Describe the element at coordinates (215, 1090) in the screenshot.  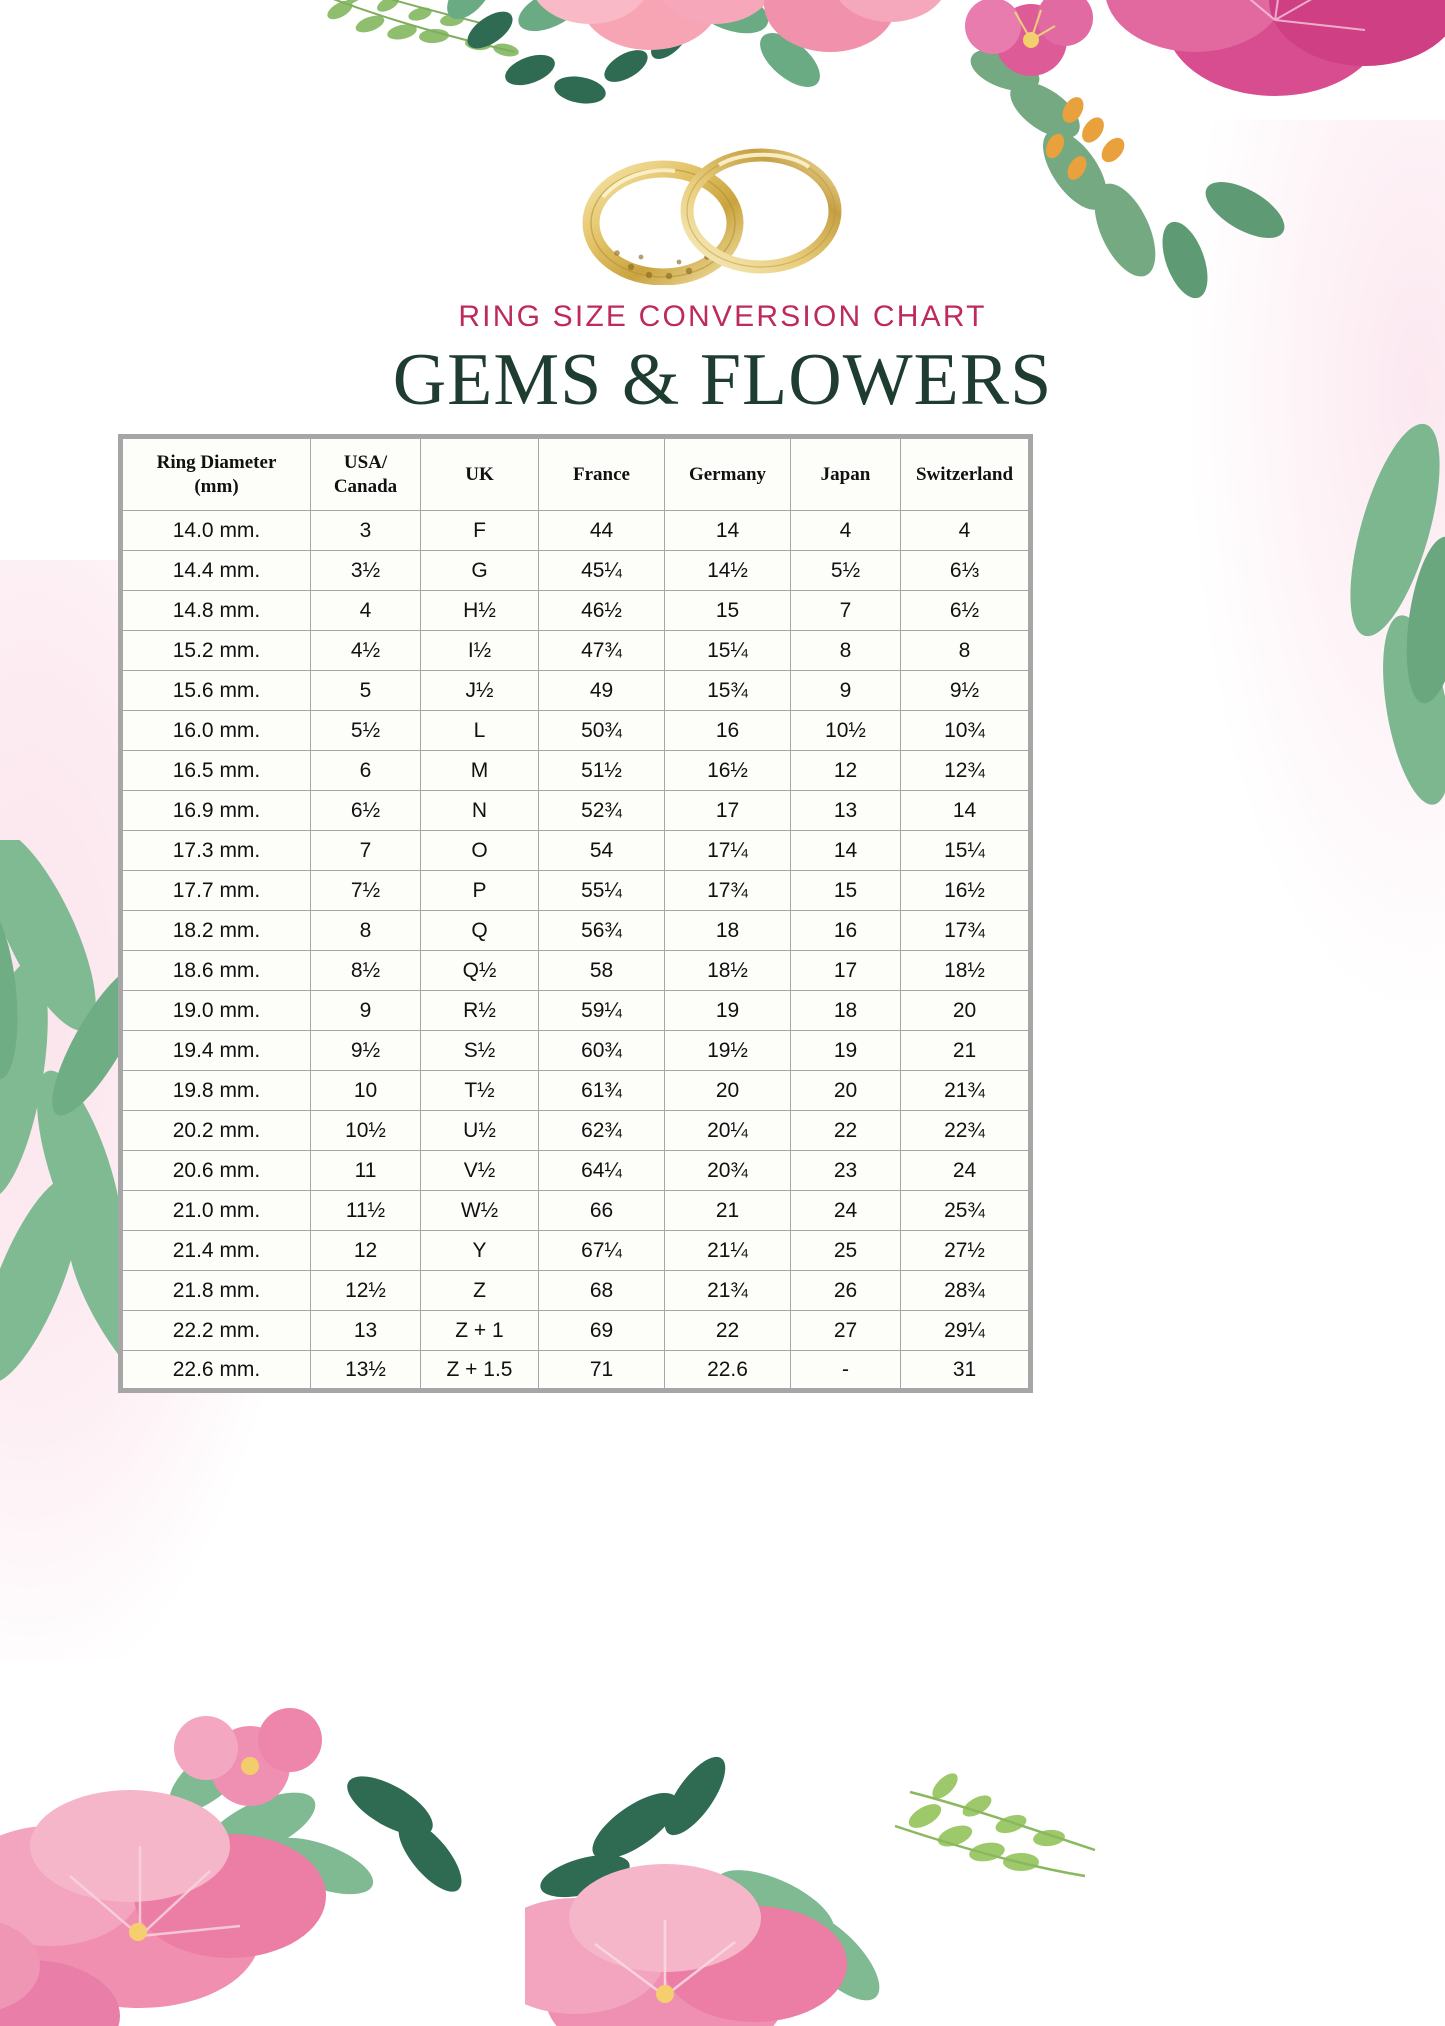
I see `cell-ring-diameter: 19.8 mm.` at that location.